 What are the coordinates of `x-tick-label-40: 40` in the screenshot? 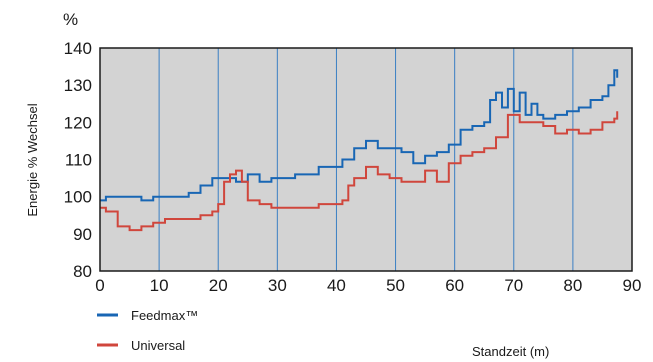 It's located at (336, 285).